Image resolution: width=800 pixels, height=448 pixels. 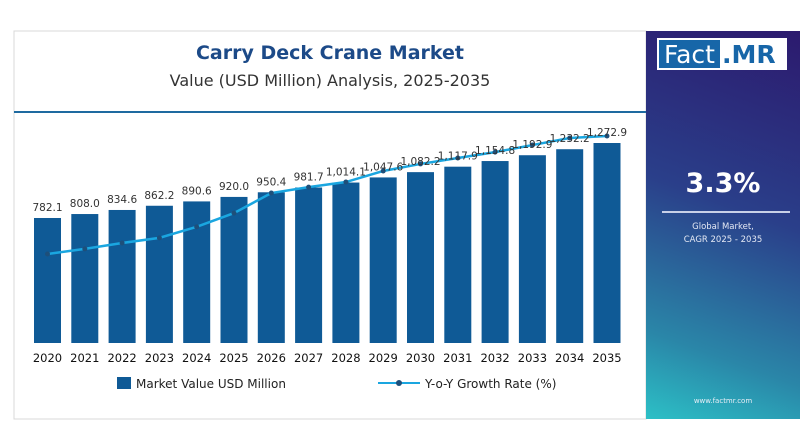 I want to click on bar-value-label-2027: 981.7, so click(x=309, y=177).